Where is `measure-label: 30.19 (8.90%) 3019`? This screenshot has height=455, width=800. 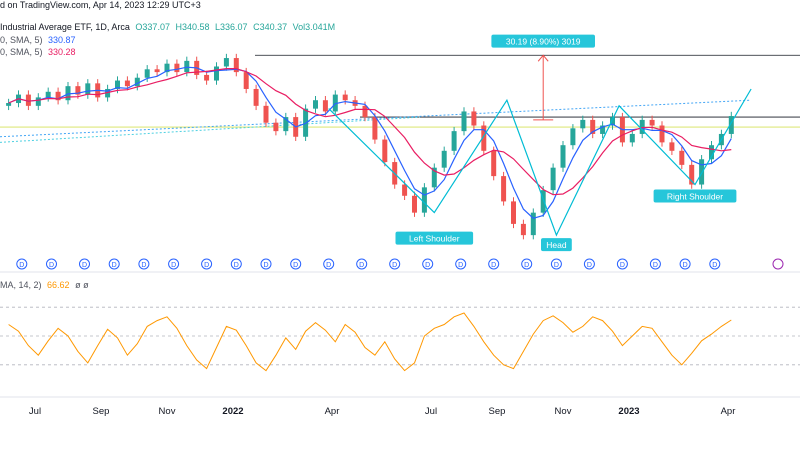 measure-label: 30.19 (8.90%) 3019 is located at coordinates (543, 42).